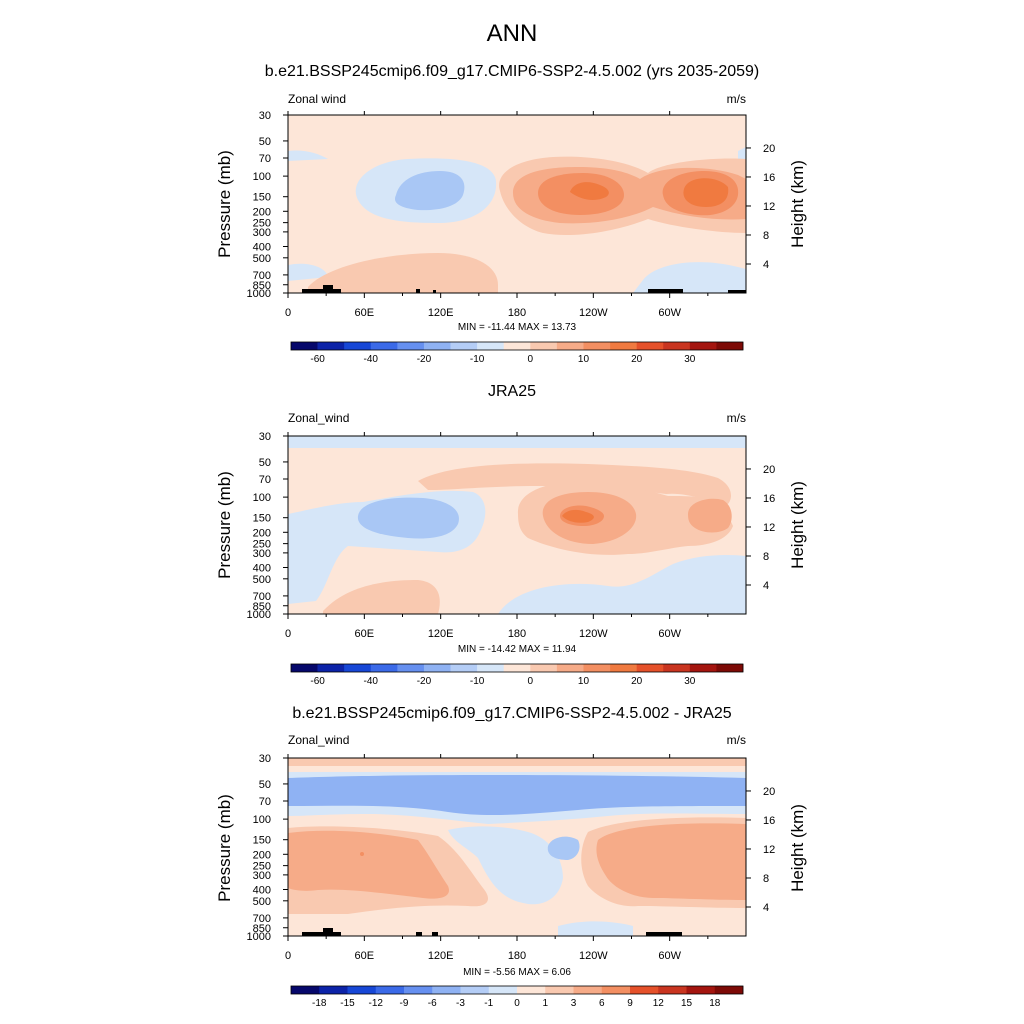 This screenshot has height=1024, width=1024. What do you see at coordinates (317, 359) in the screenshot?
I see `colorbar-label: -60` at bounding box center [317, 359].